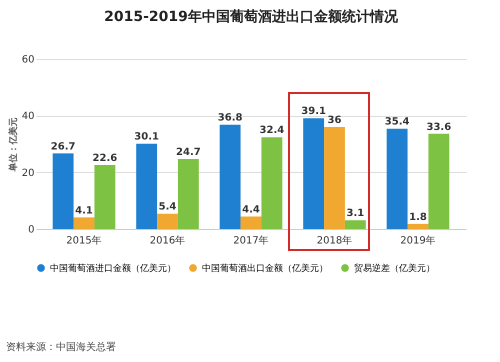  I want to click on y-tick-label: 20, so click(28, 173).